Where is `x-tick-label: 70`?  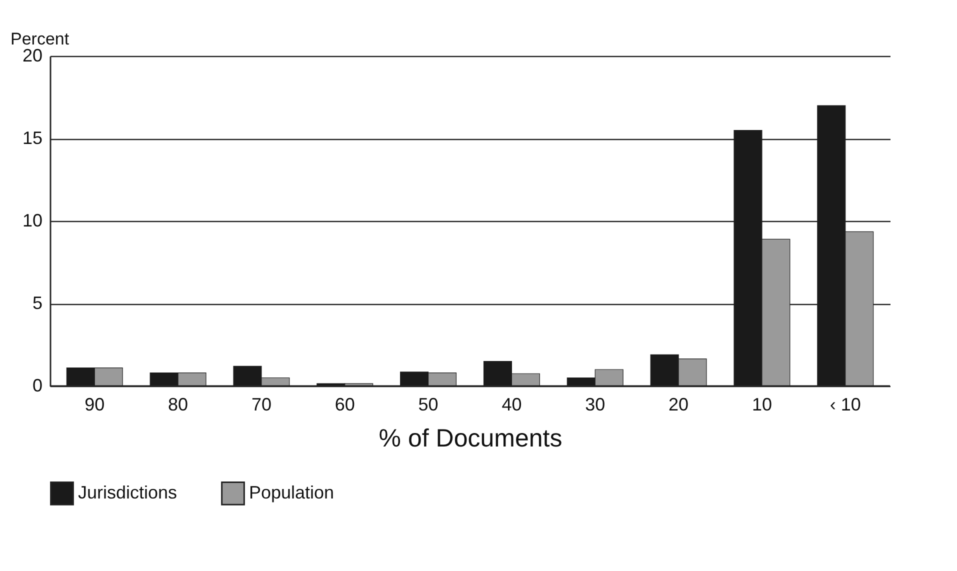
x-tick-label: 70 is located at coordinates (261, 404).